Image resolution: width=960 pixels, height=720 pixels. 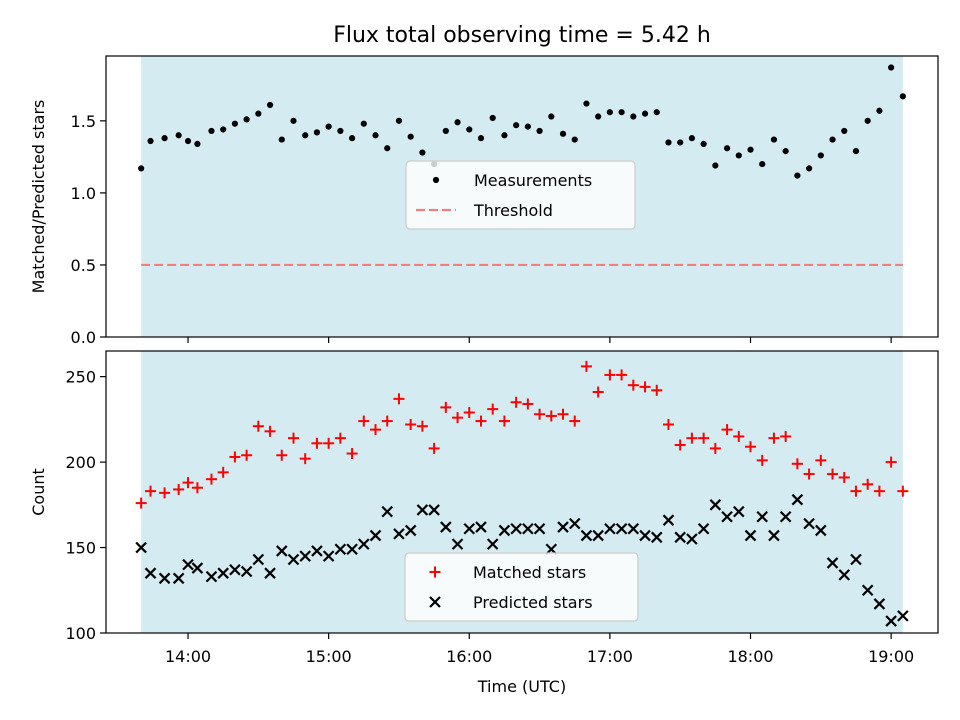 What do you see at coordinates (750, 656) in the screenshot?
I see `x-tick-label: 18:00` at bounding box center [750, 656].